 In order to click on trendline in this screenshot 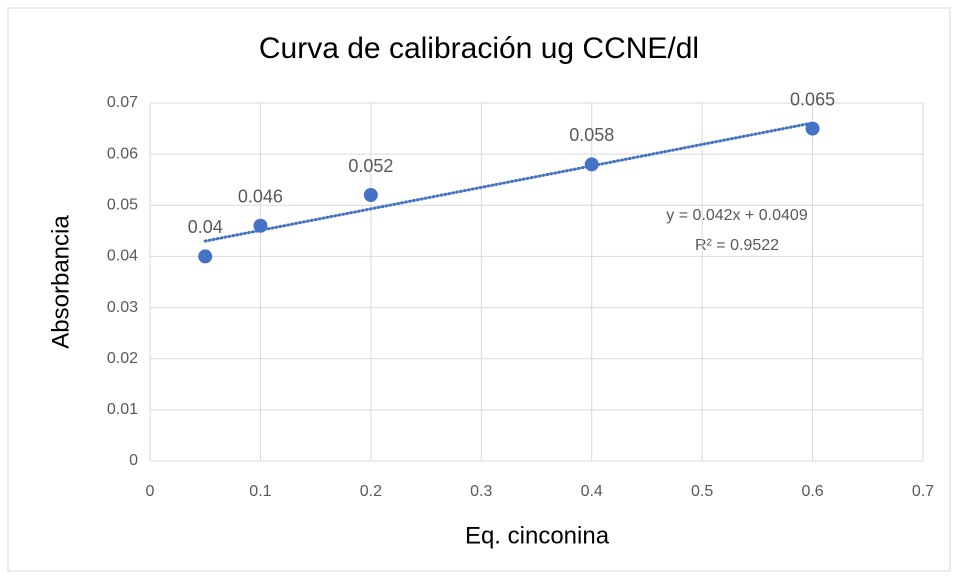, I will do `click(509, 182)`.